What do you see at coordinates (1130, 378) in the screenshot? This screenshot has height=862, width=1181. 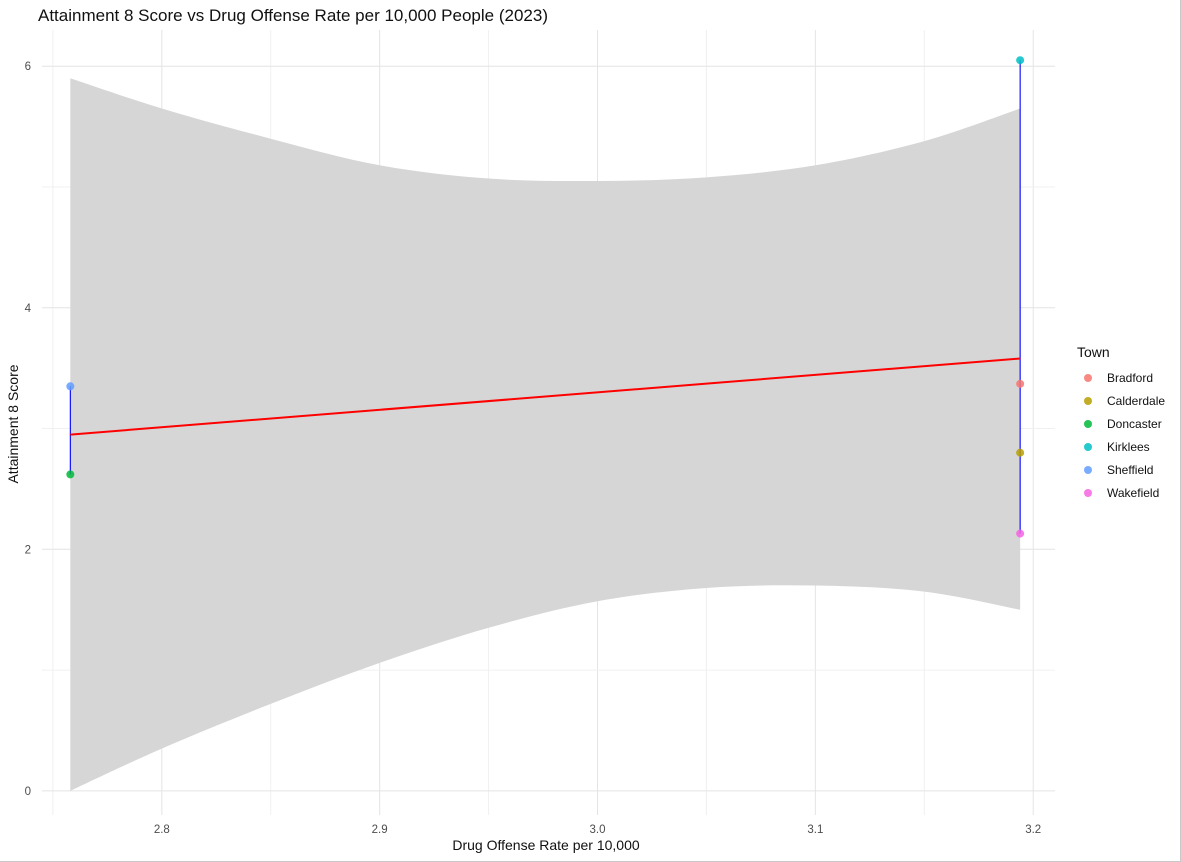 I see `legend-label-bradford: Bradford` at bounding box center [1130, 378].